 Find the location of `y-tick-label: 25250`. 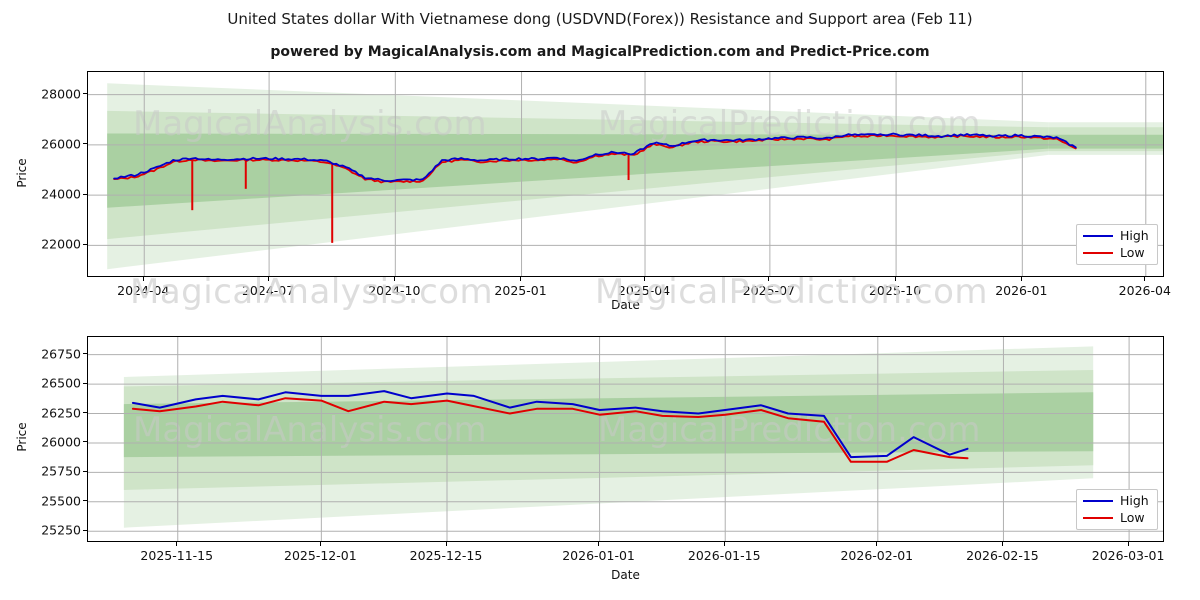

y-tick-label: 25250 is located at coordinates (61, 530).